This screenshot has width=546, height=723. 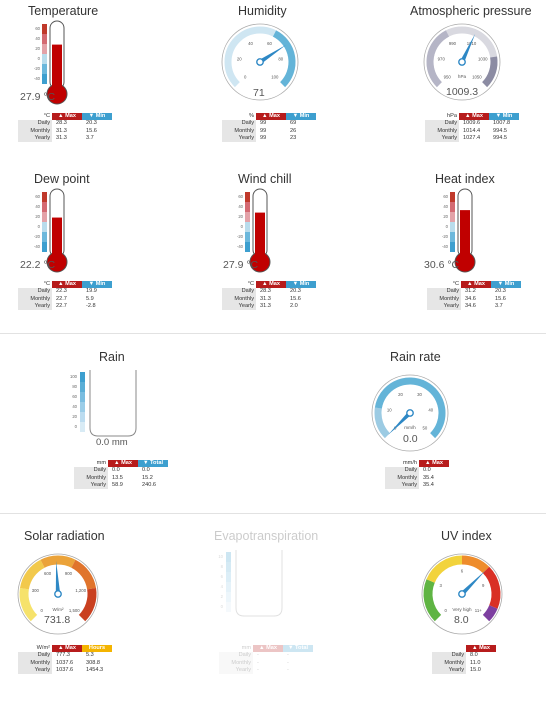 What do you see at coordinates (90, 298) in the screenshot?
I see `stats-secondary-value: 5.9` at bounding box center [90, 298].